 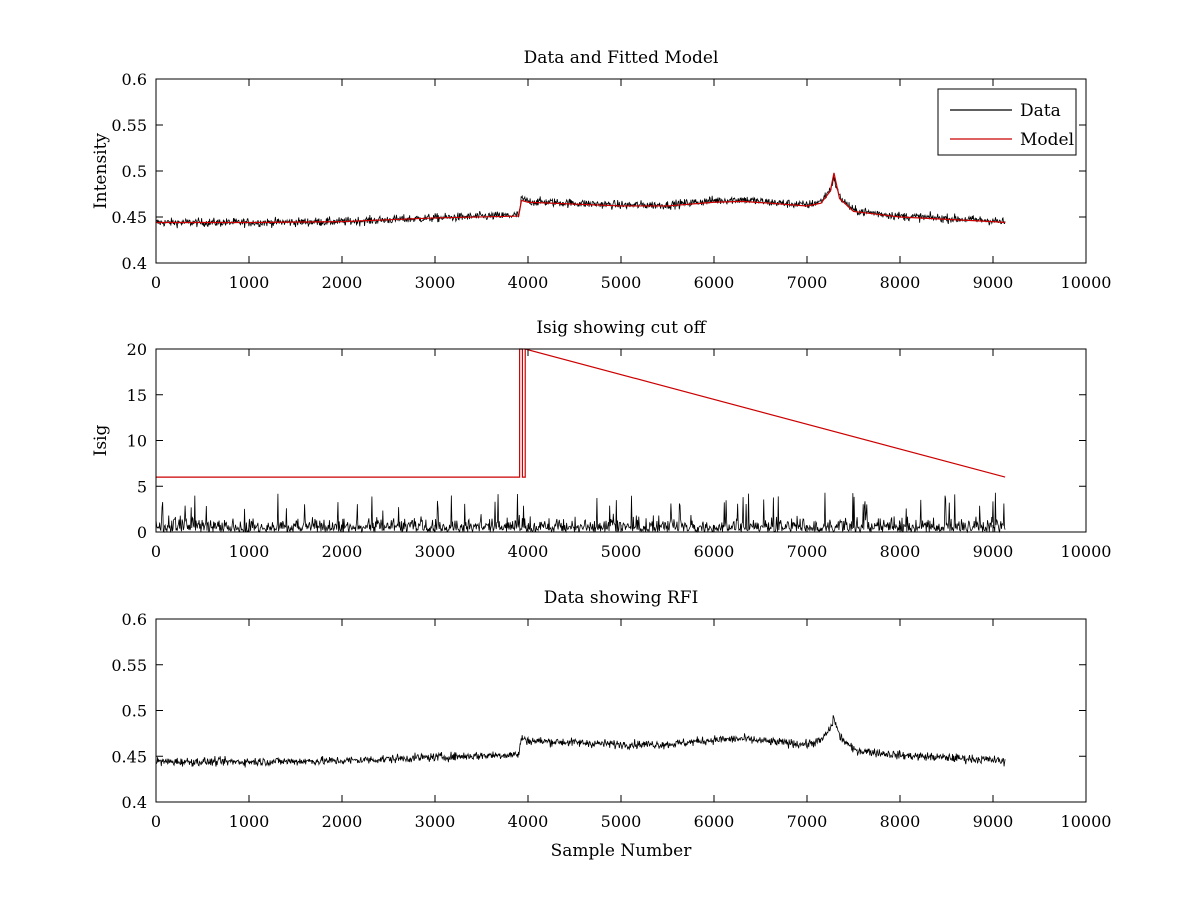 What do you see at coordinates (137, 441) in the screenshot?
I see `y-tick-label: 10` at bounding box center [137, 441].